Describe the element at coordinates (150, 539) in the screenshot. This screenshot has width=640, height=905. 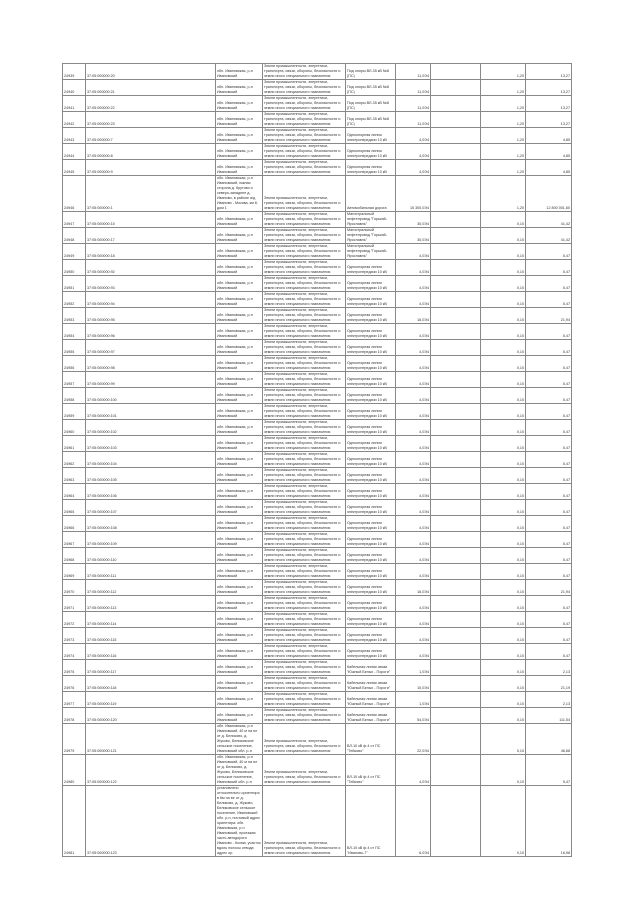
I see `cadastral-number: 37:05:000000:109` at that location.